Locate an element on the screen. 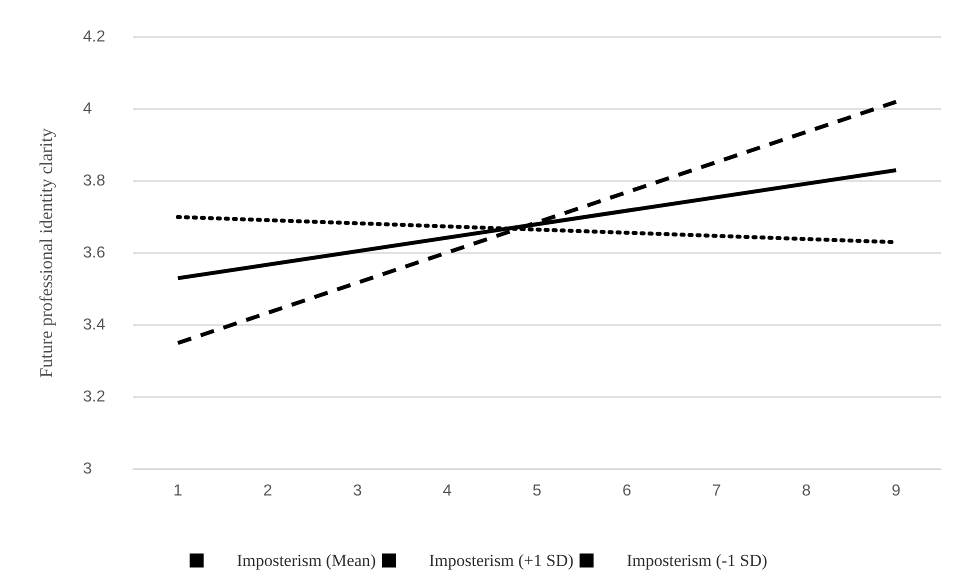 This screenshot has width=957, height=584. y-tick-label: 3.6 is located at coordinates (94, 253).